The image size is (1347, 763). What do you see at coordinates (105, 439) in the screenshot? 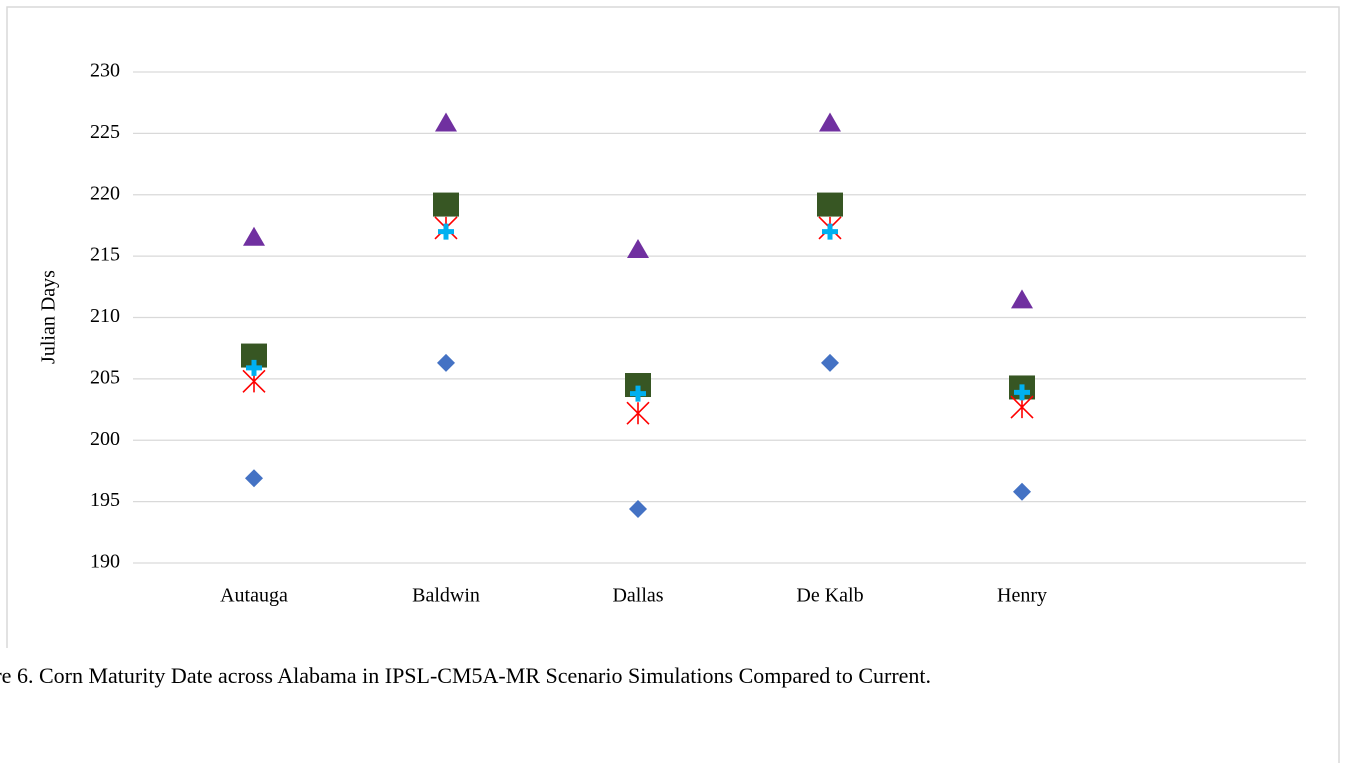
I see `y-tick-label: 200` at bounding box center [105, 439].